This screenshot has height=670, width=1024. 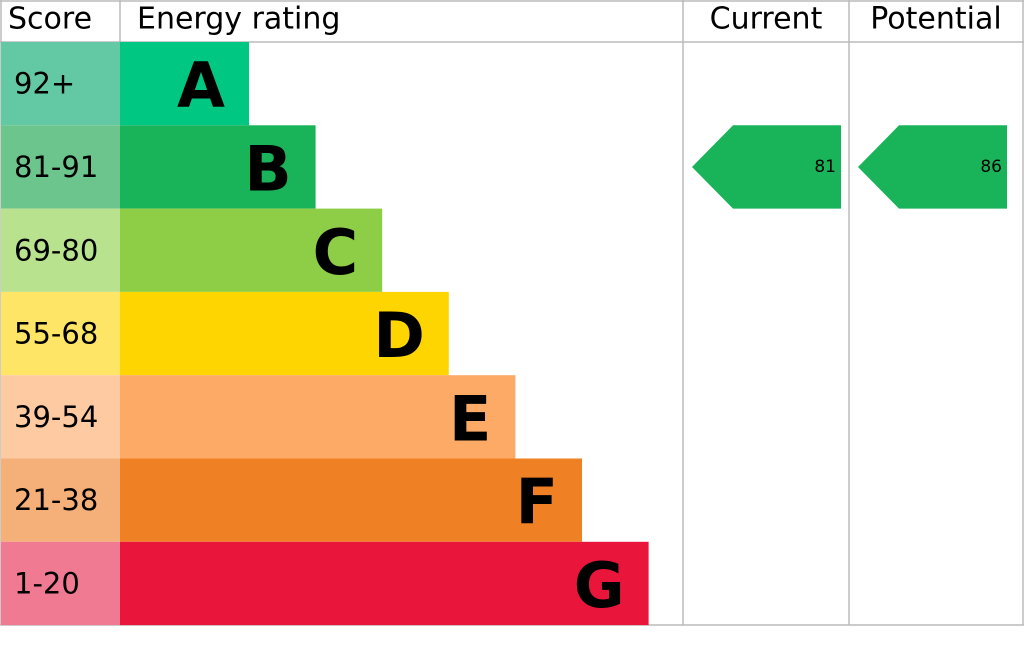 I want to click on score-label: 39-54, so click(x=56, y=417).